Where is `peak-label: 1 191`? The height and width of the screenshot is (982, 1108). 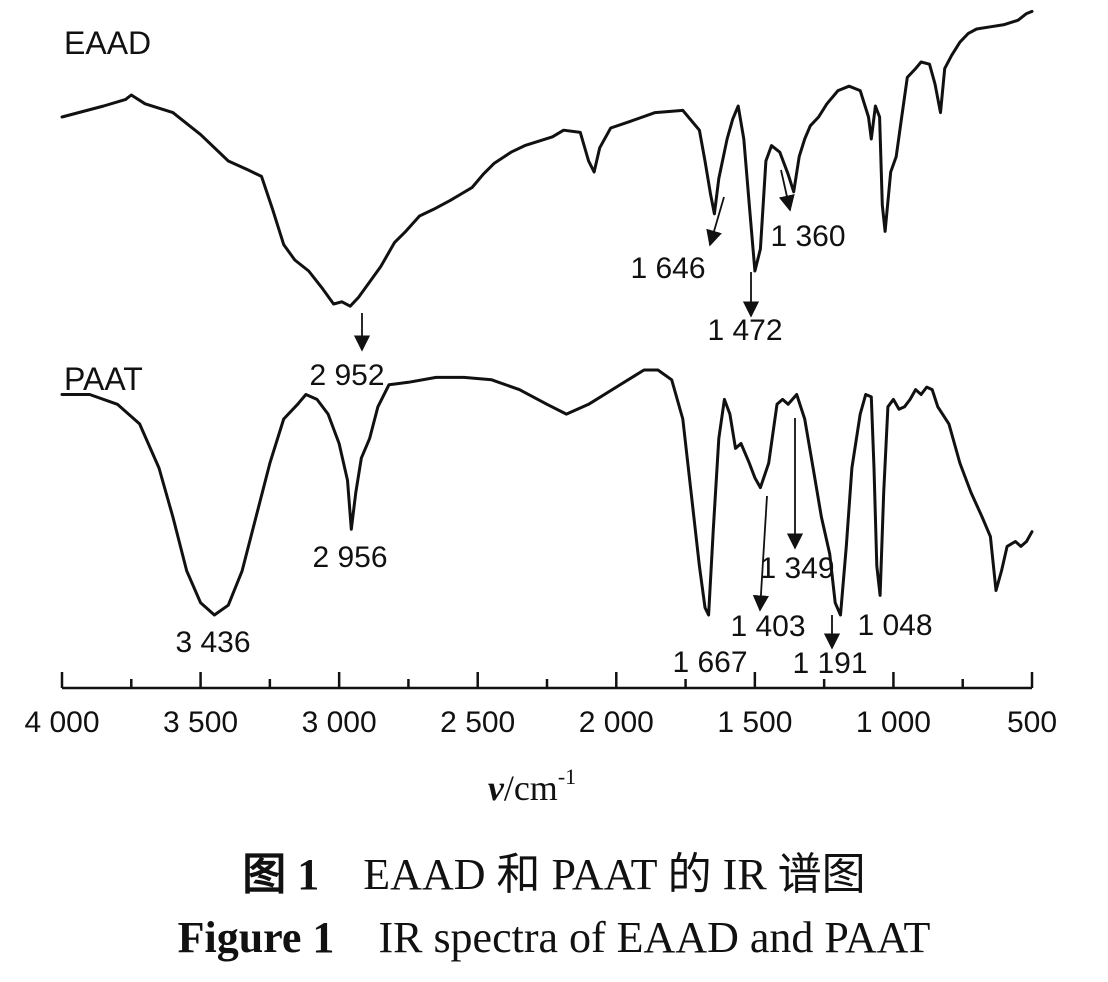 peak-label: 1 191 is located at coordinates (829, 663).